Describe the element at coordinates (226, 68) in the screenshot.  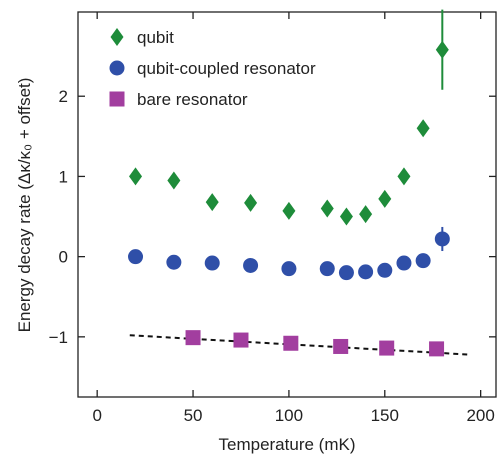
I see `legend-label: qubit-coupled resonator` at that location.